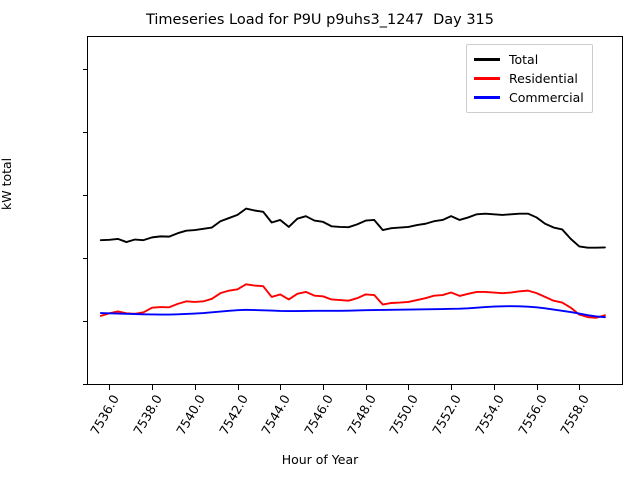  I want to click on legend-label-residential: Residential, so click(543, 78).